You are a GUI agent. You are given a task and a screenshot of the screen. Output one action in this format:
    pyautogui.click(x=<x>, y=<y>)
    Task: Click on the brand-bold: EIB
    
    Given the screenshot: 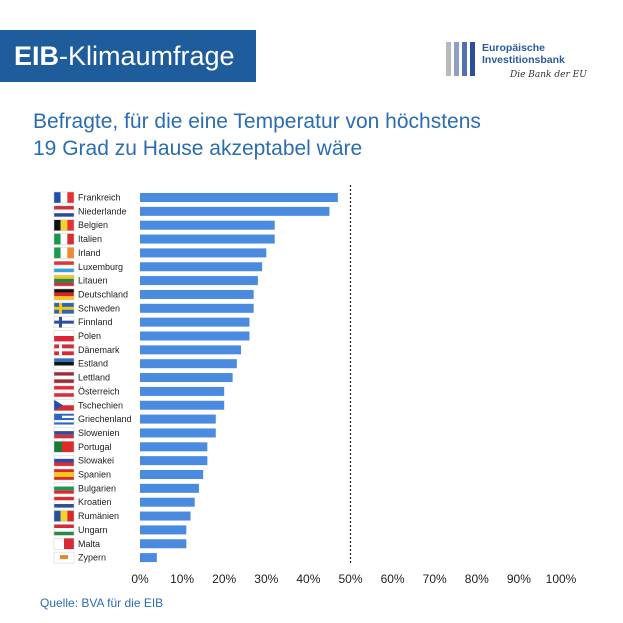 What is the action you would take?
    pyautogui.click(x=37, y=55)
    